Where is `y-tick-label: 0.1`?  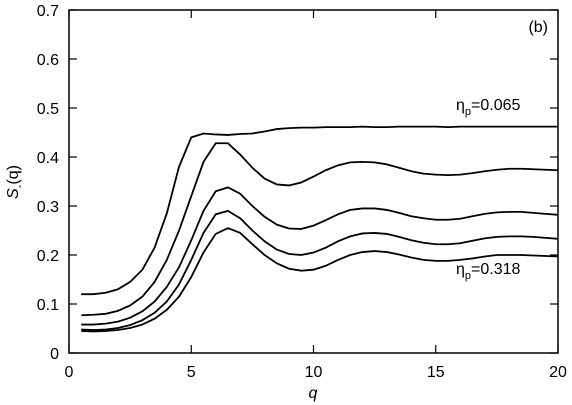
y-tick-label: 0.1 is located at coordinates (48, 305).